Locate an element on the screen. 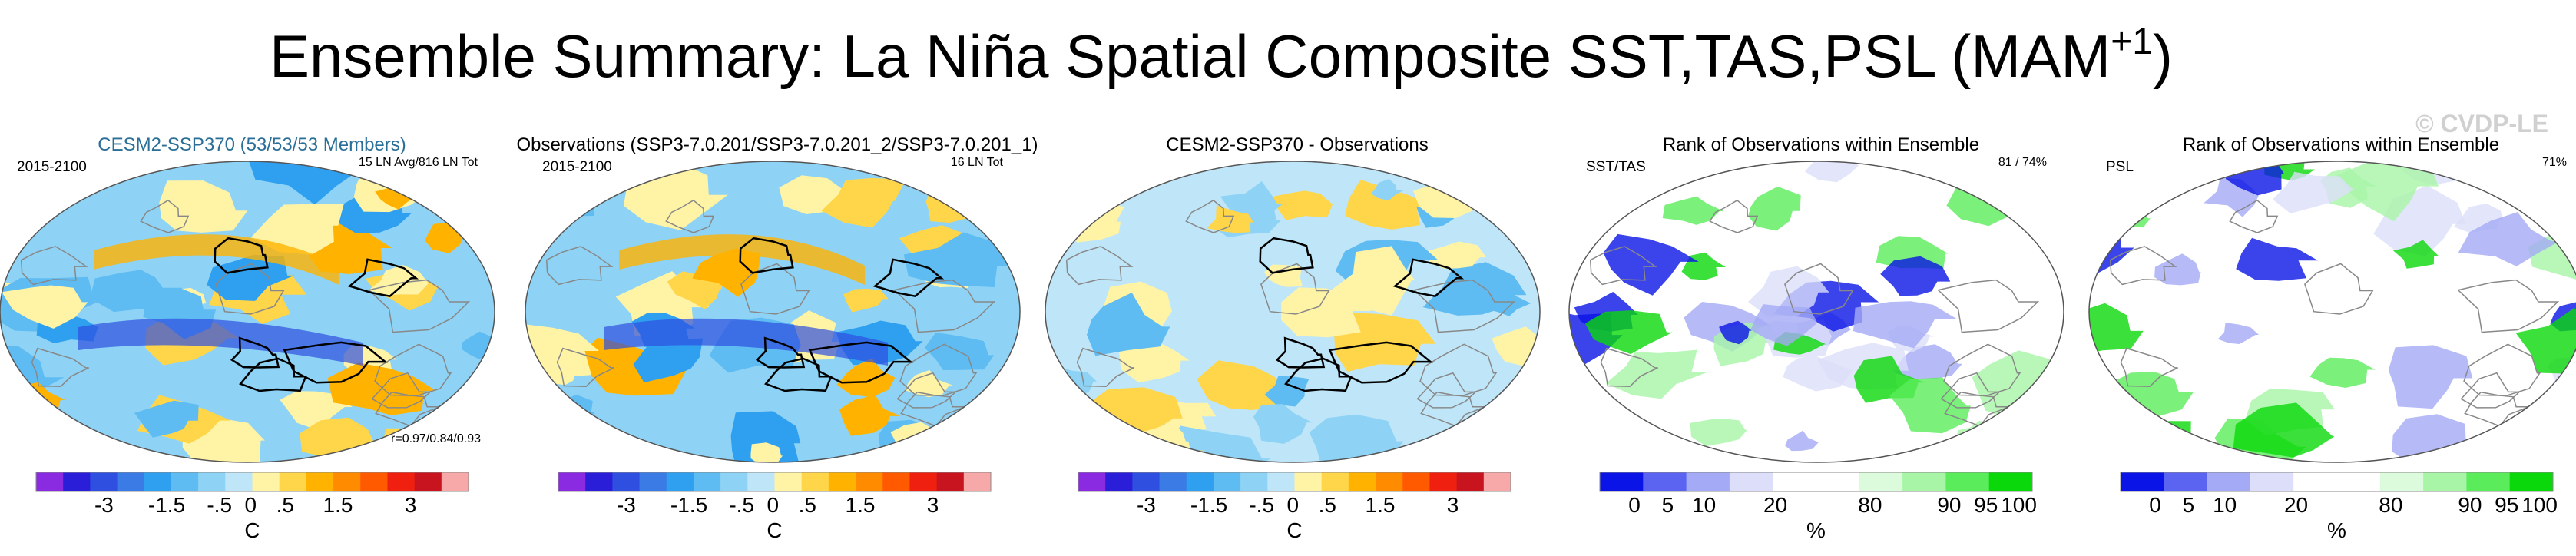 The image size is (2576, 556). colorbar-tick-label: 100 is located at coordinates (2019, 505).